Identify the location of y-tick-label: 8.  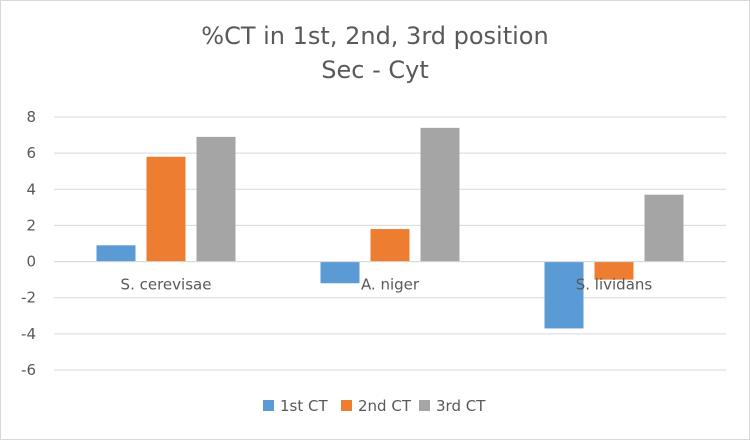
(31, 117).